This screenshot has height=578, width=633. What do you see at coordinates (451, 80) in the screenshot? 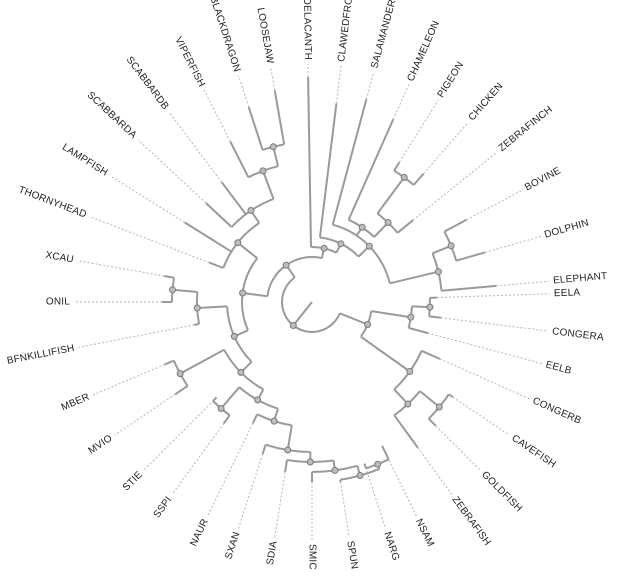
I see `leaf-label-pigeon: PIGEON` at bounding box center [451, 80].